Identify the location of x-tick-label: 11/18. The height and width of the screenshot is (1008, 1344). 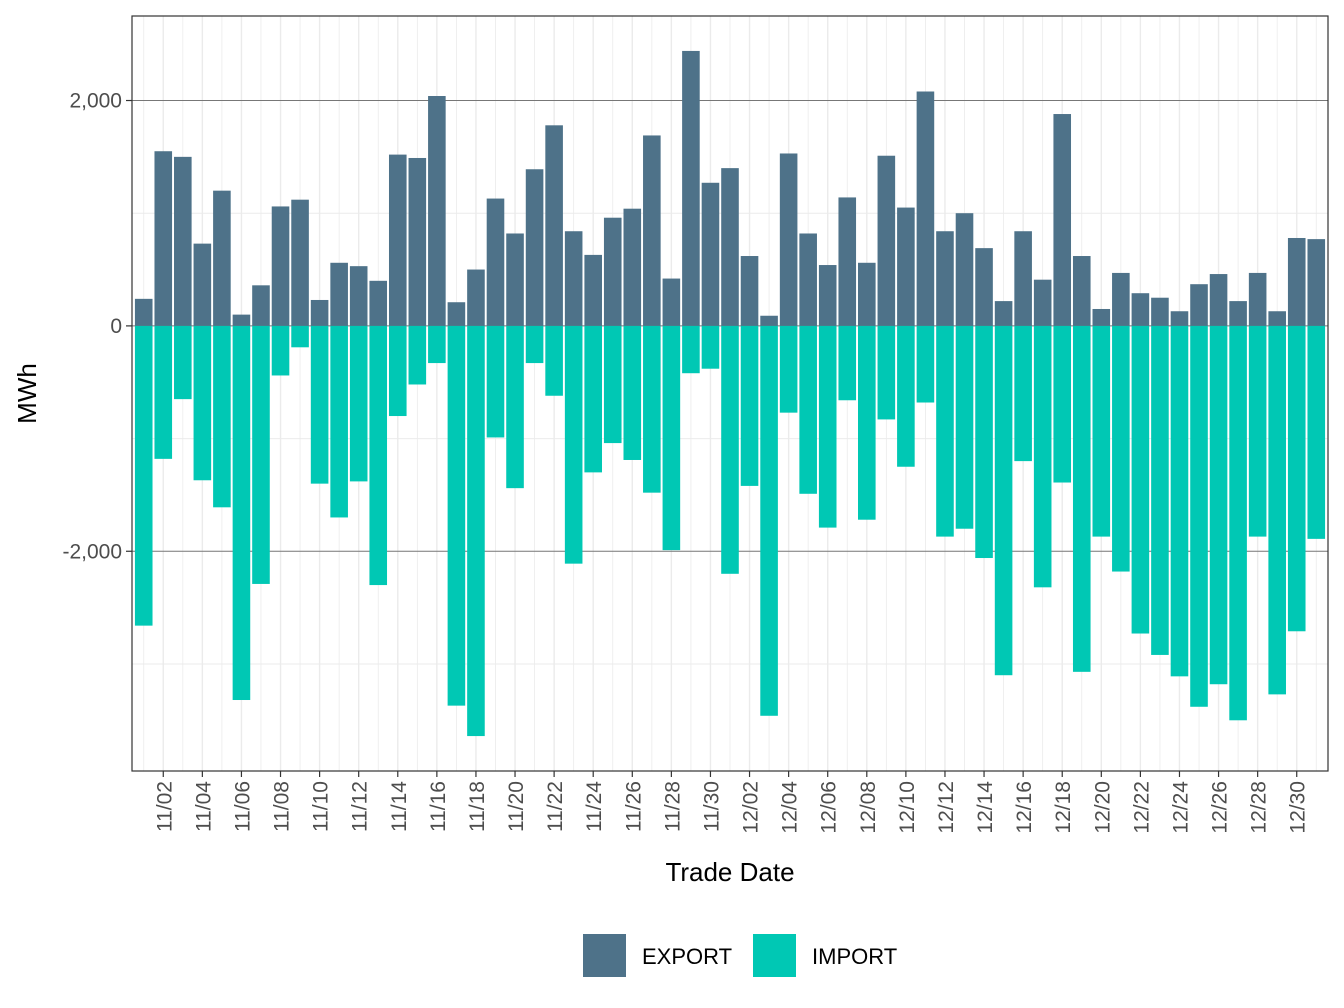
(477, 806).